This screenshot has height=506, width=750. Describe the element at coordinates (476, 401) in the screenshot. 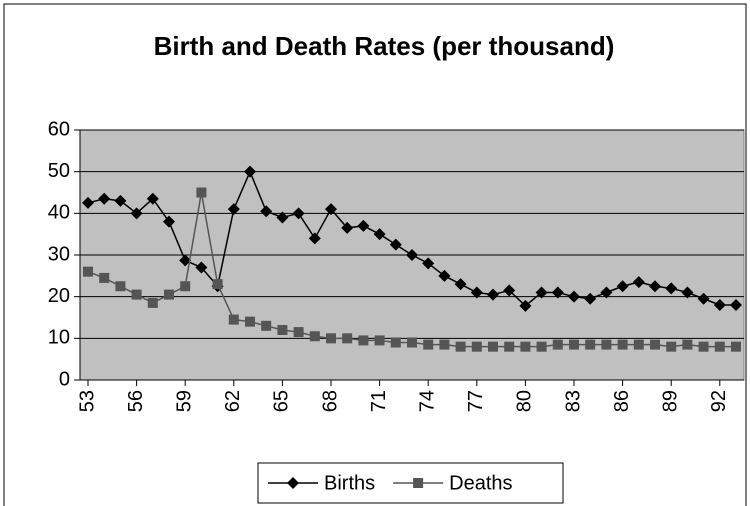

I see `x-tick-label: 77` at that location.